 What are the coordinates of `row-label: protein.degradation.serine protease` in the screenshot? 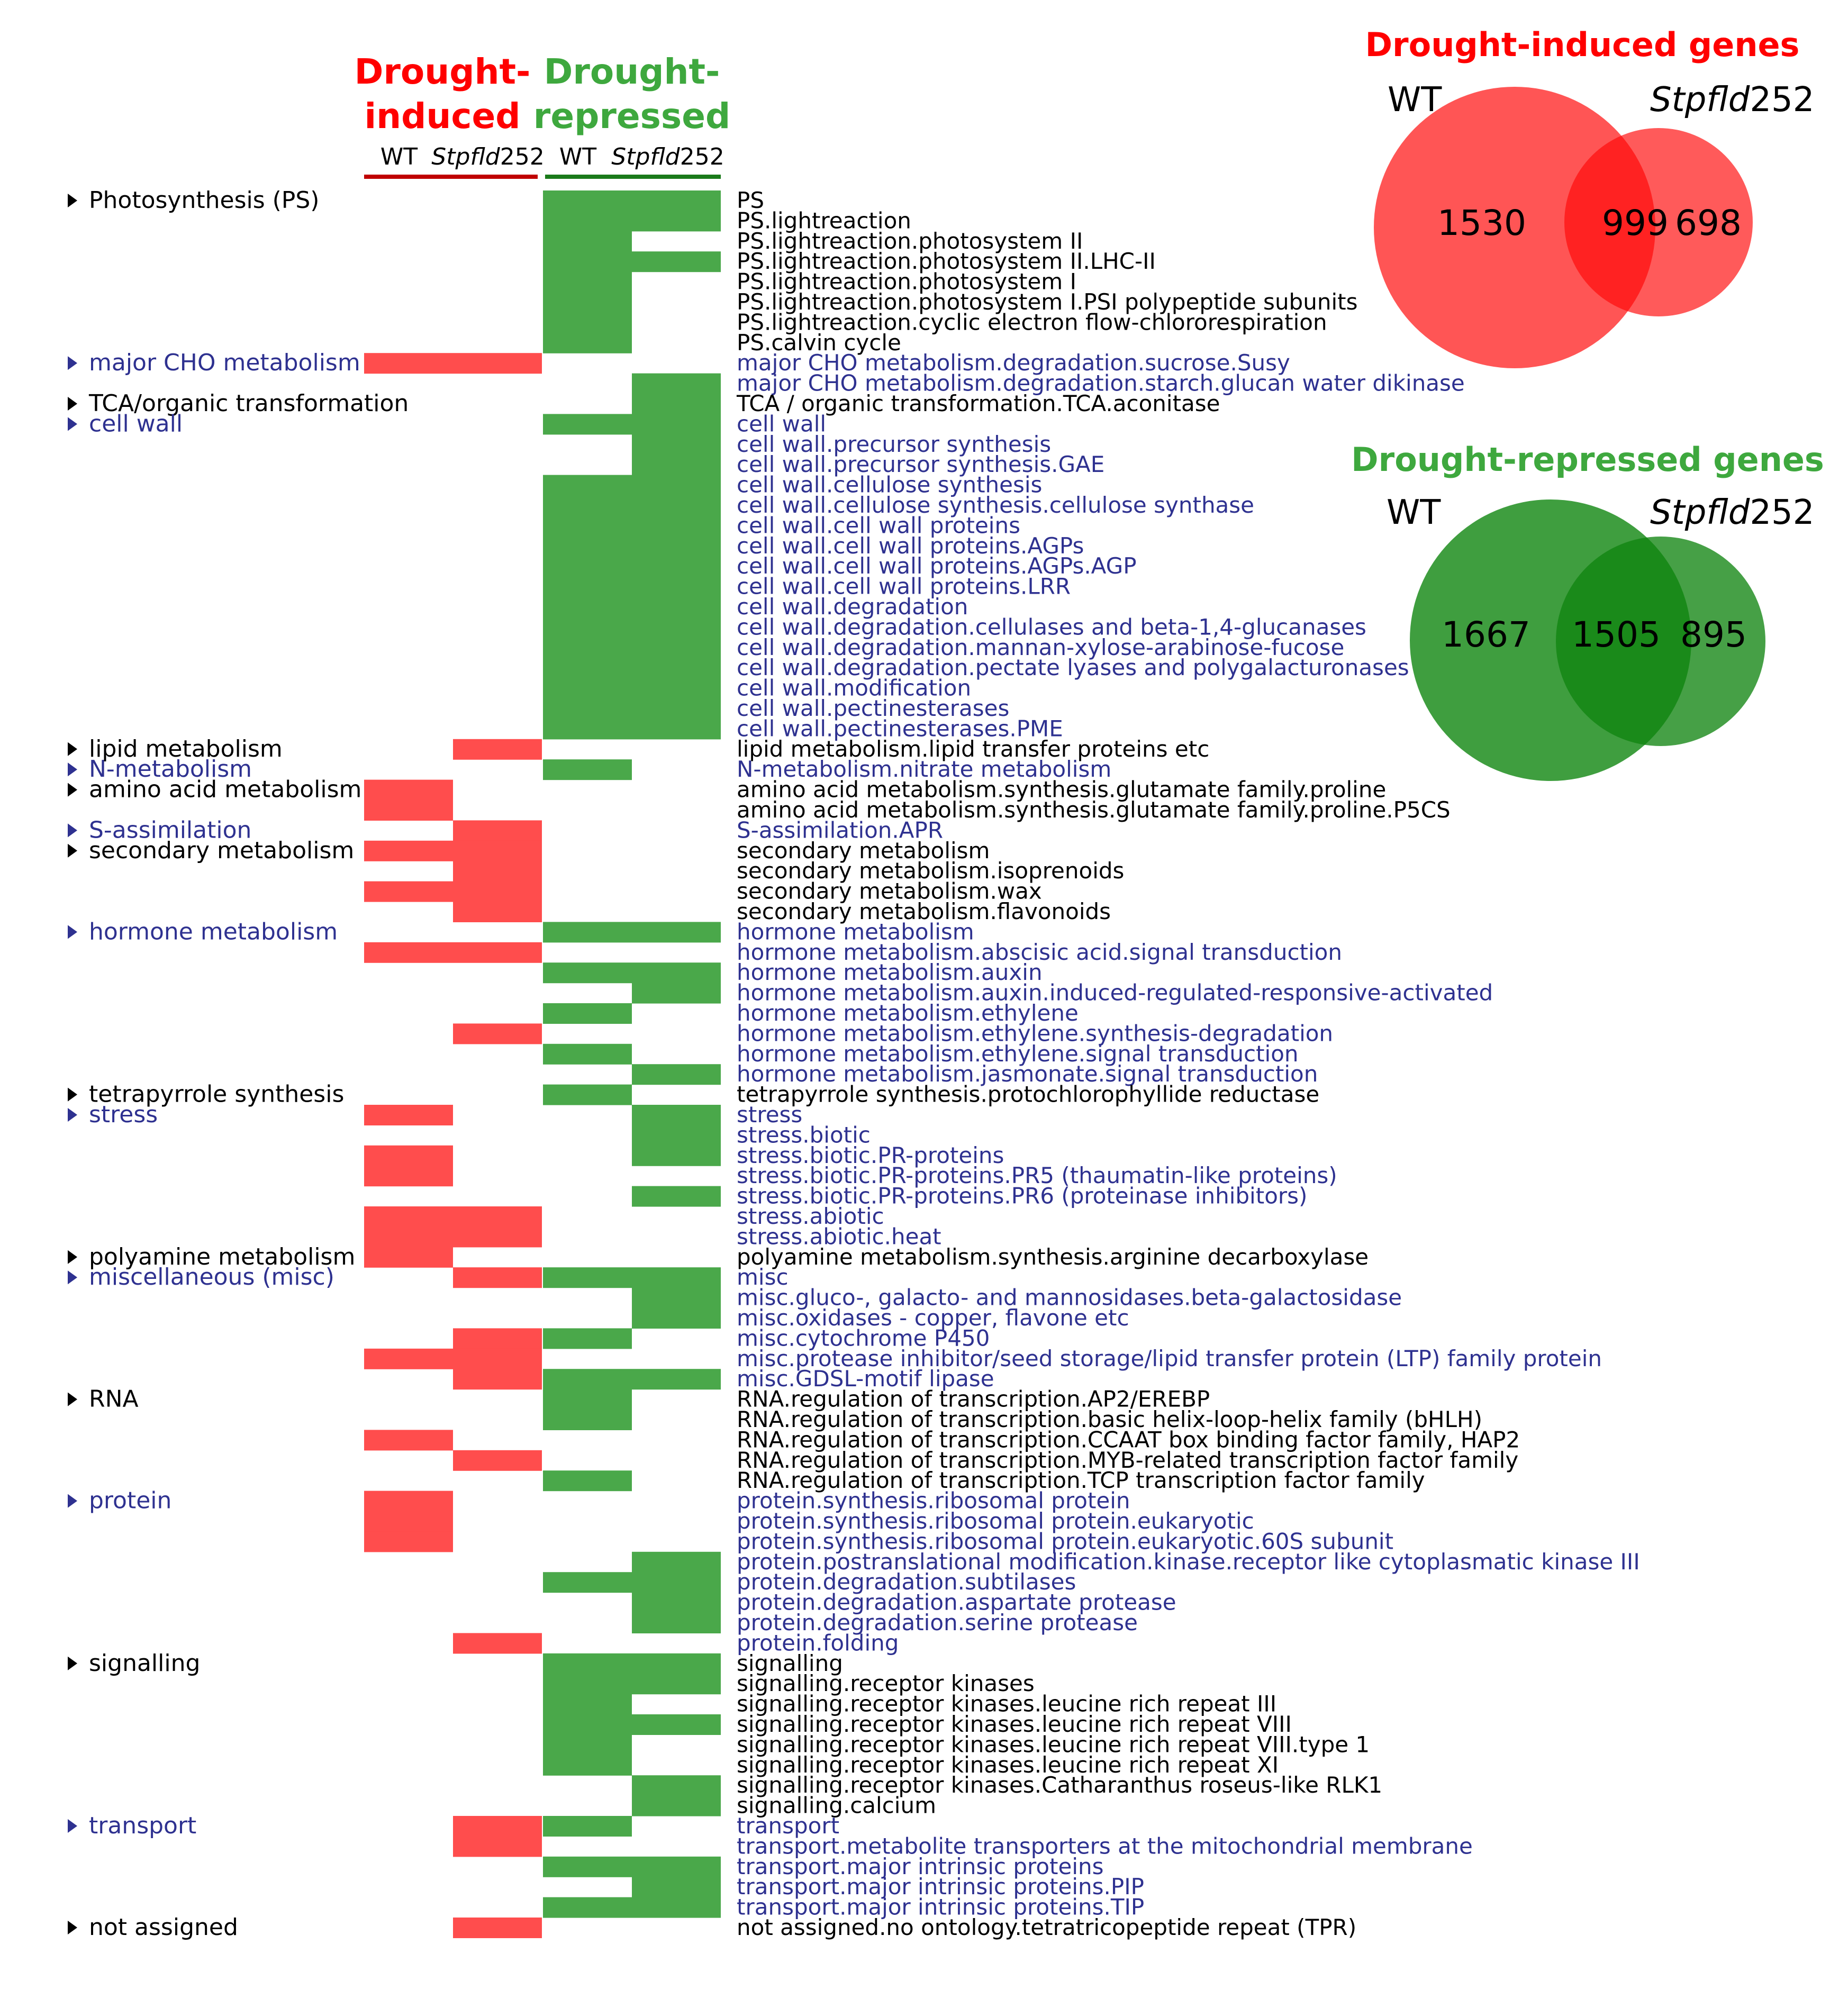 It's located at (937, 1622).